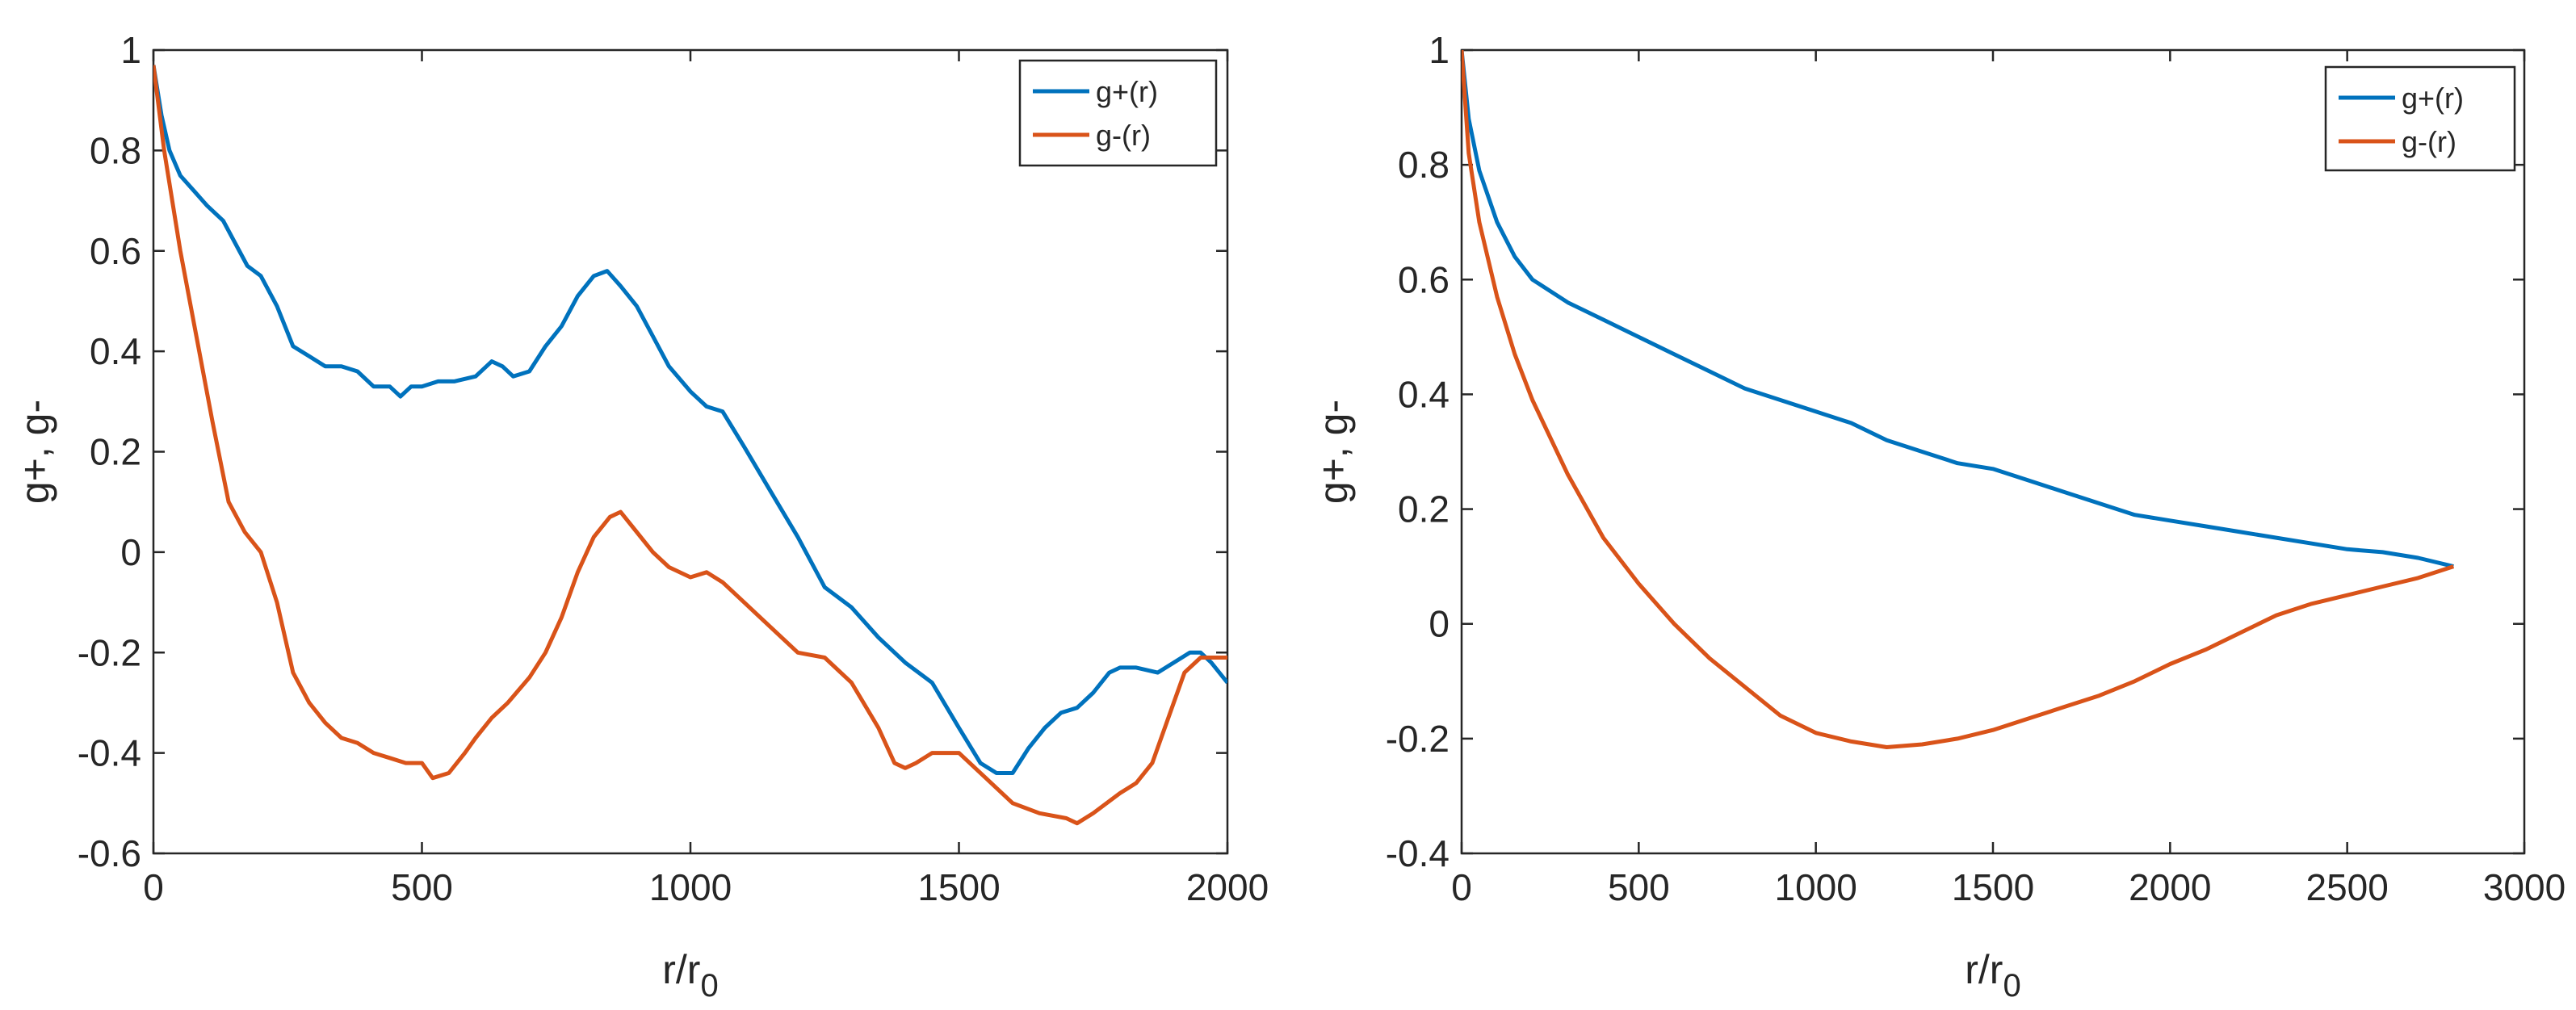  Describe the element at coordinates (2524, 887) in the screenshot. I see `x-tick-label: 3000` at that location.